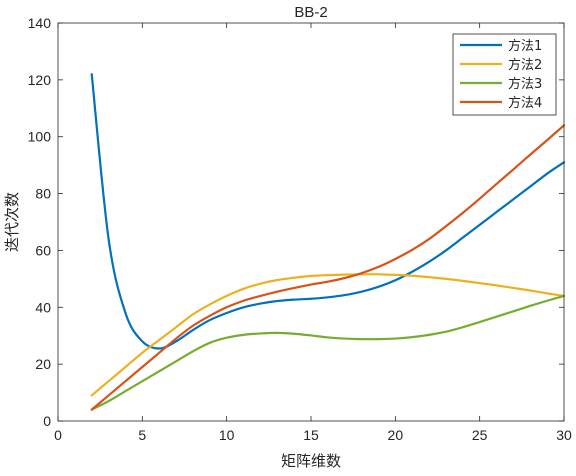  What do you see at coordinates (227, 435) in the screenshot?
I see `x-tick-label: 10` at bounding box center [227, 435].